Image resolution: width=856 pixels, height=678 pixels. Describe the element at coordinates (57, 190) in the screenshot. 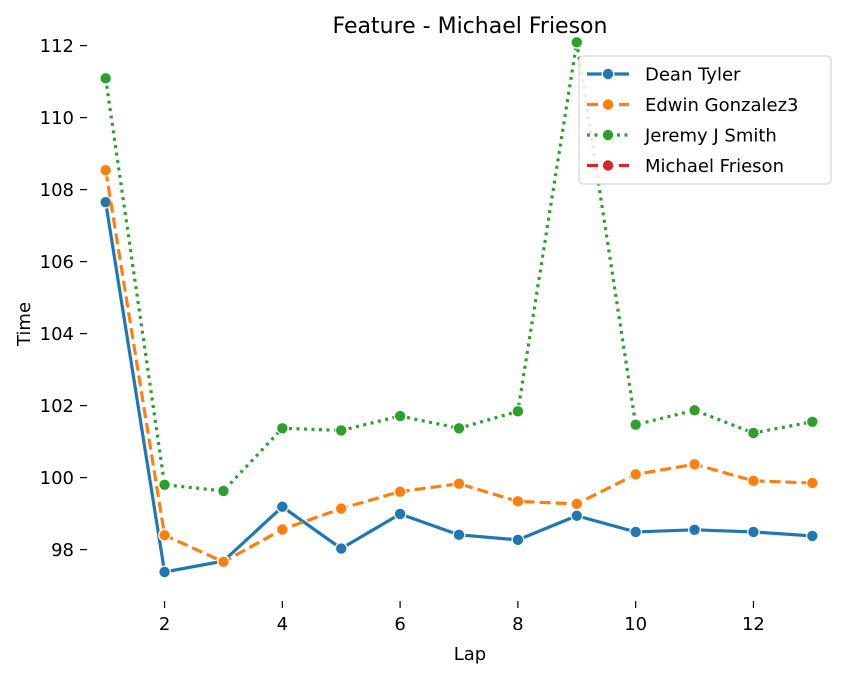

I see `y-tick-label: 108` at that location.